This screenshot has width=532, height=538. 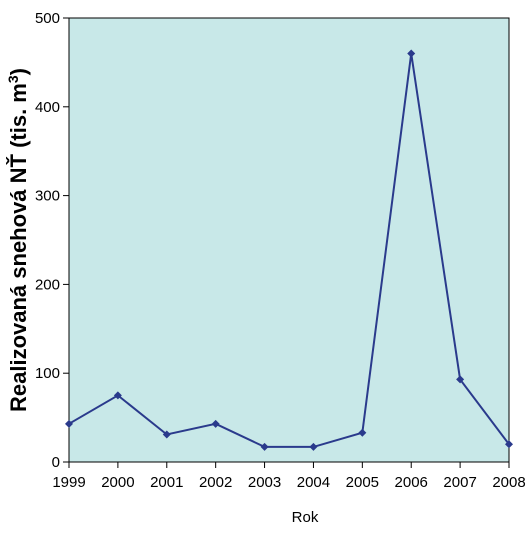 What do you see at coordinates (215, 482) in the screenshot?
I see `x-tick-label: 2002` at bounding box center [215, 482].